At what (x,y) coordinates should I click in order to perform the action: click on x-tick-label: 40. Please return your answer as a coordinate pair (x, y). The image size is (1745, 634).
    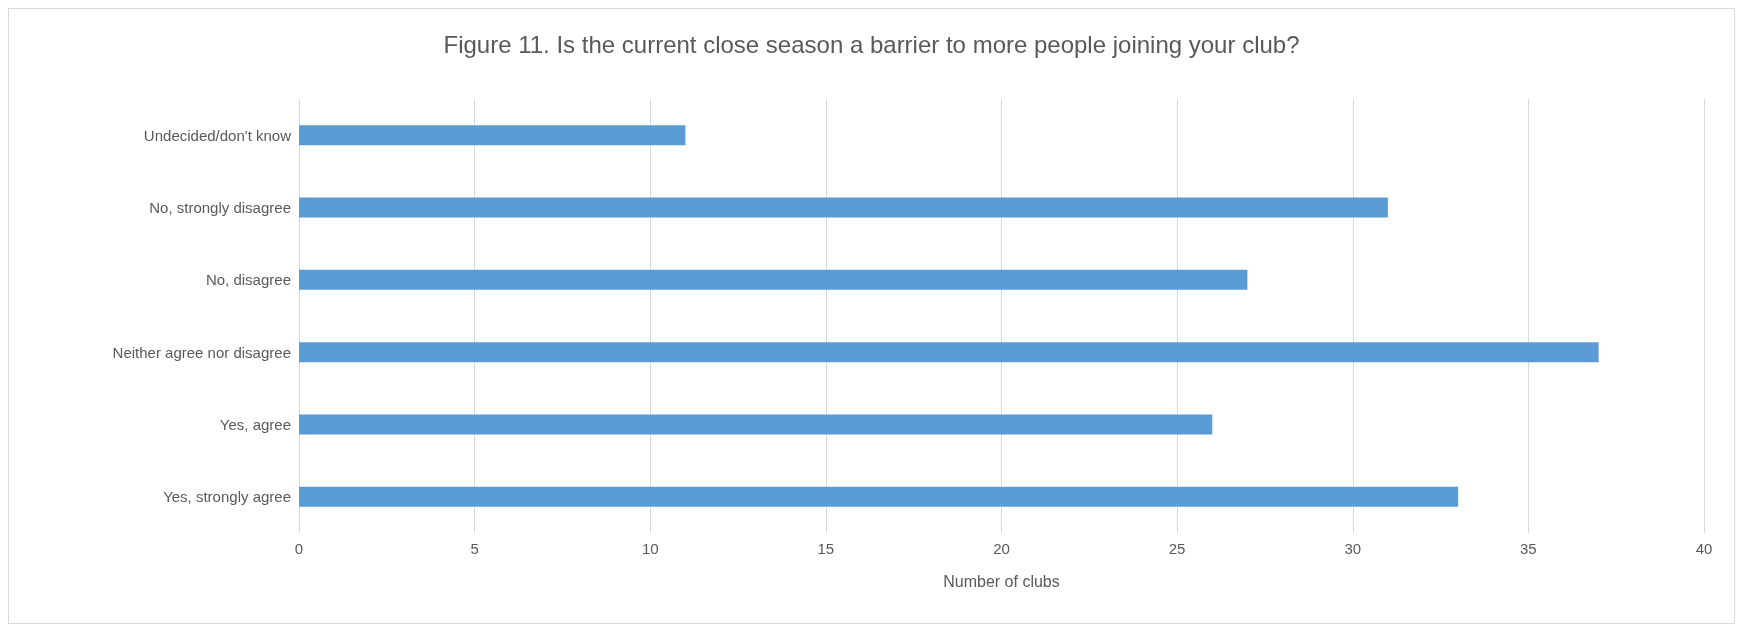
    Looking at the image, I should click on (1704, 548).